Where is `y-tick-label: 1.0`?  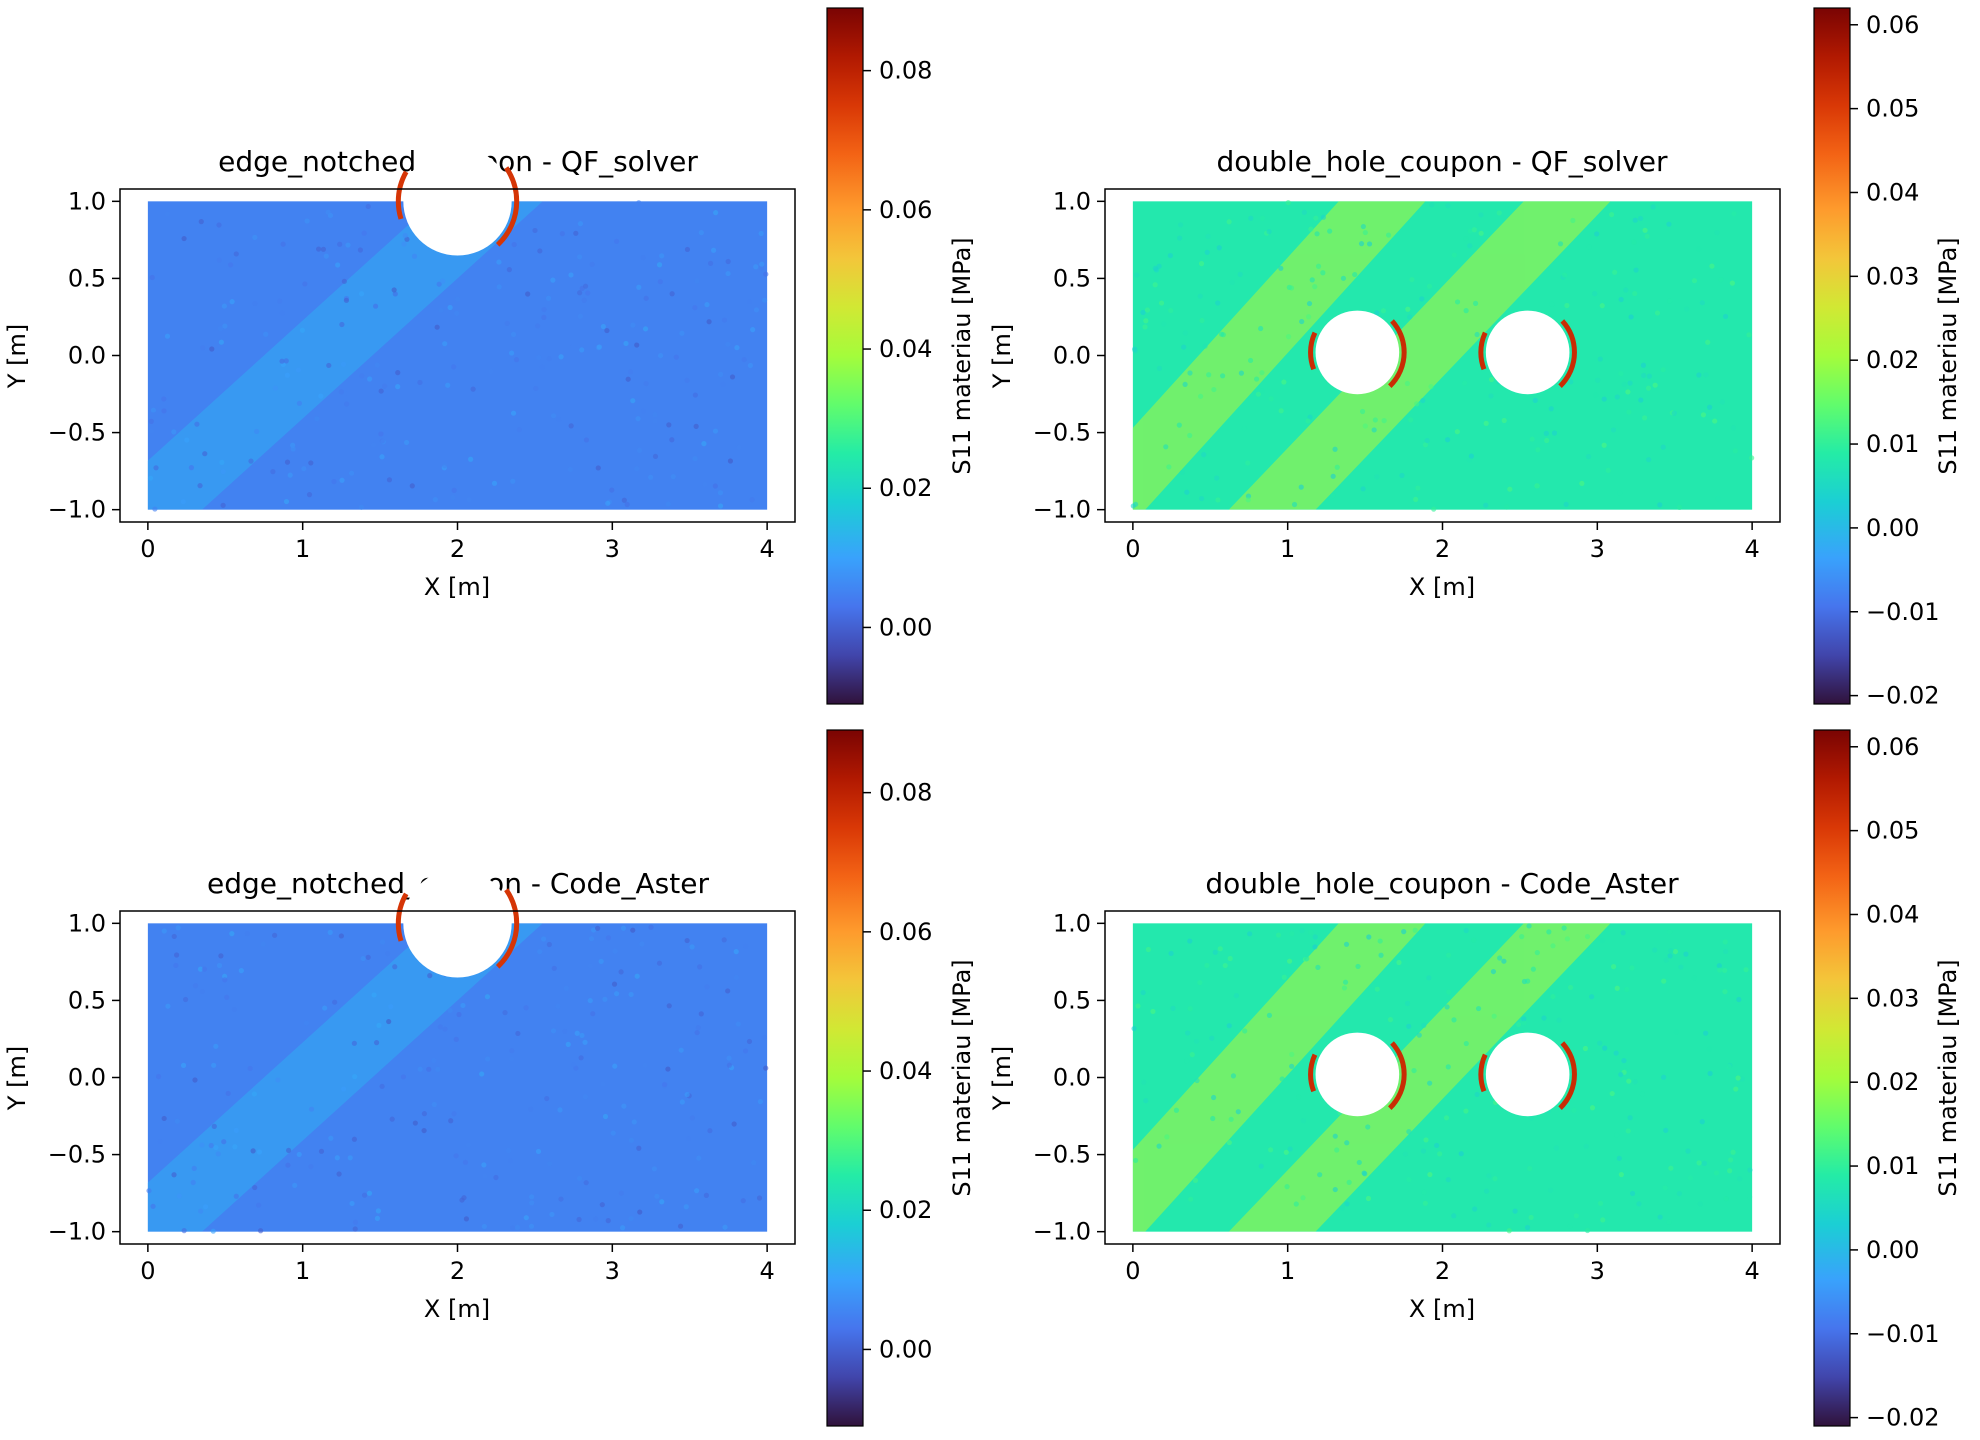
y-tick-label: 1.0 is located at coordinates (1072, 201).